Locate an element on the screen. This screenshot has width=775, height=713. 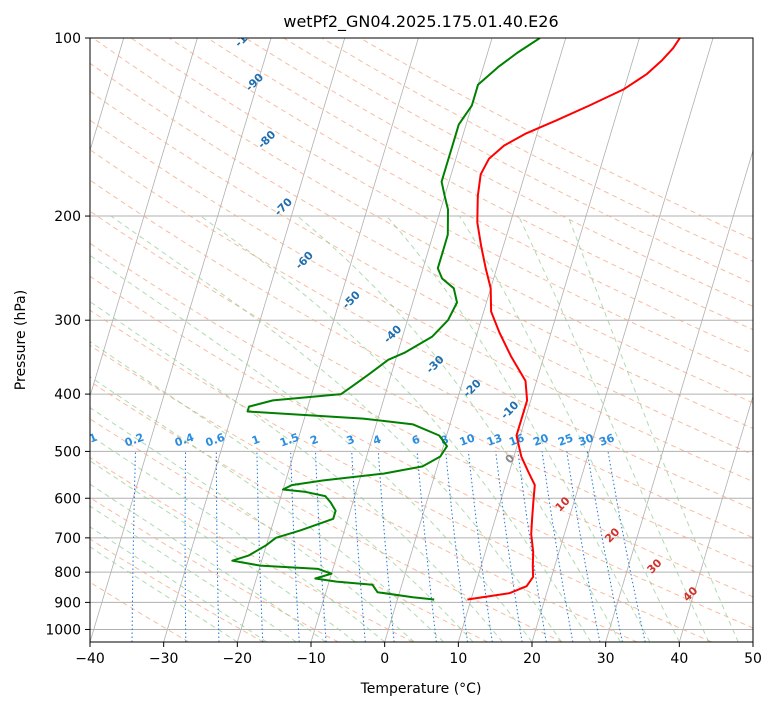
y-tick-label: 800 is located at coordinates (67, 573).